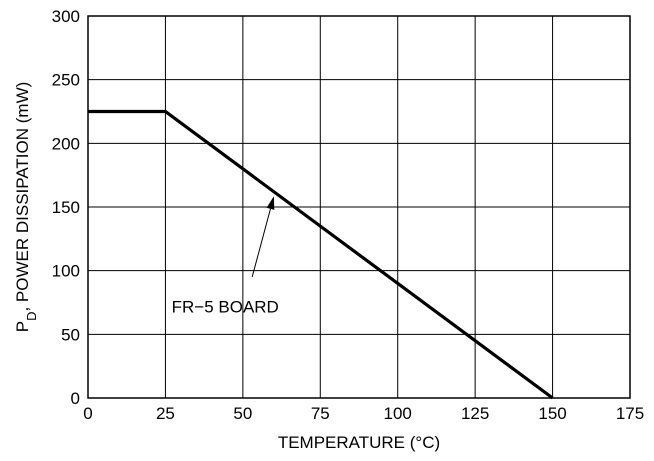  I want to click on y-axis-label-rest: , POWER DISSIPATION (mW), so click(22, 197).